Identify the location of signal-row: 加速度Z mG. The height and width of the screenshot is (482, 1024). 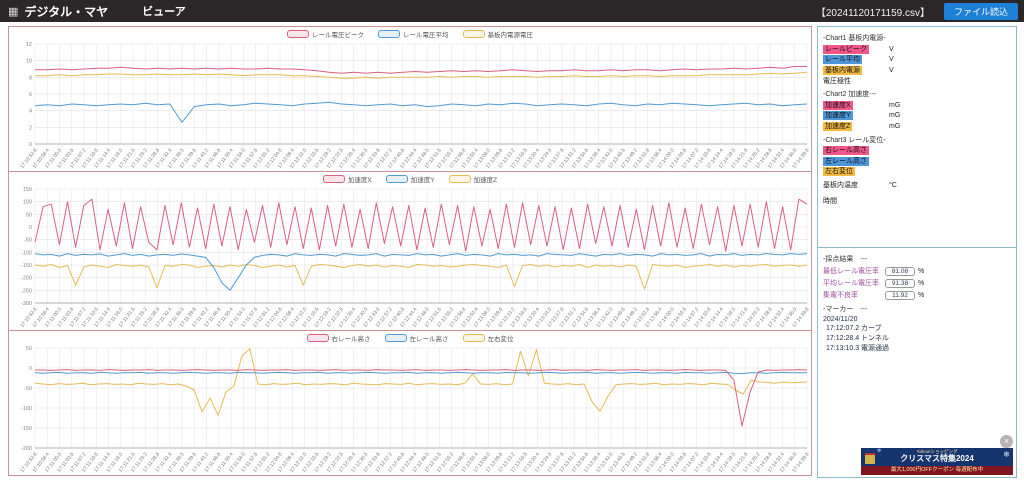
(917, 126).